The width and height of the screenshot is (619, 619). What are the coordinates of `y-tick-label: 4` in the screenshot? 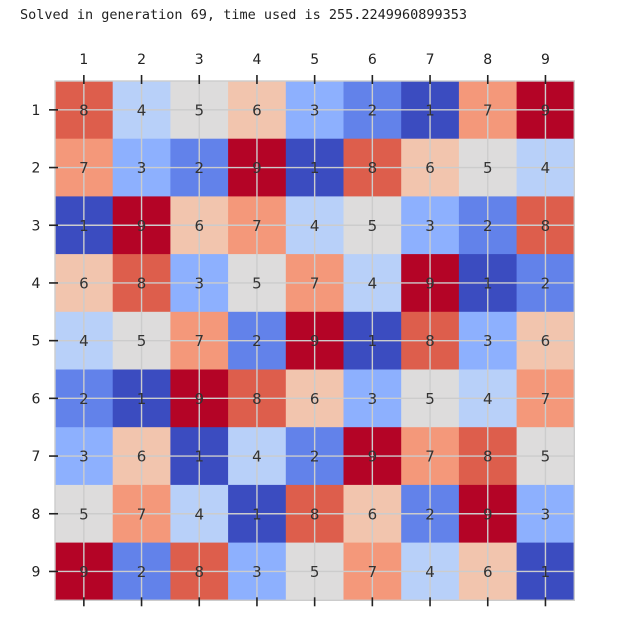 It's located at (36, 284).